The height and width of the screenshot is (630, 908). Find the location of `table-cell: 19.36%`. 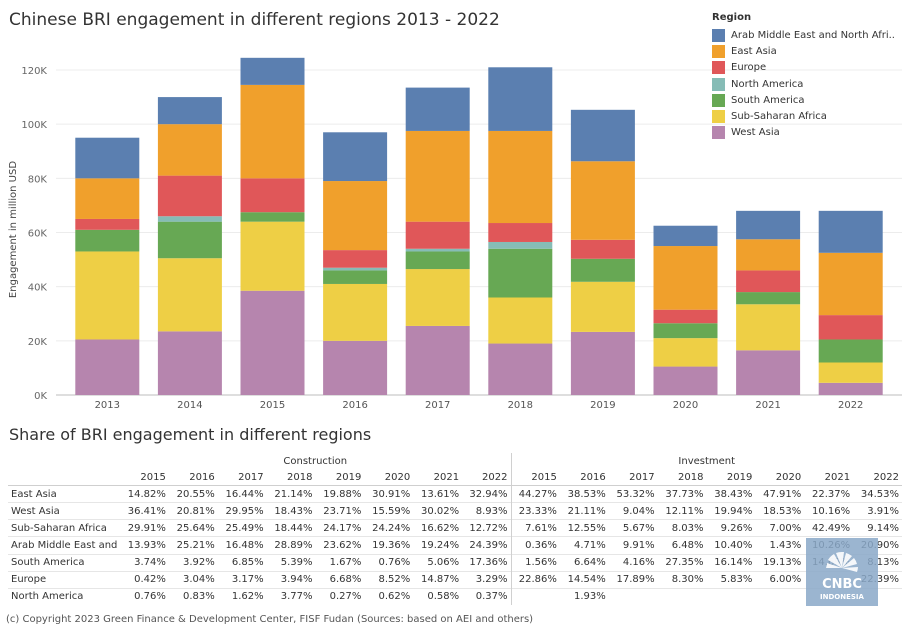

table-cell: 19.36% is located at coordinates (391, 546).